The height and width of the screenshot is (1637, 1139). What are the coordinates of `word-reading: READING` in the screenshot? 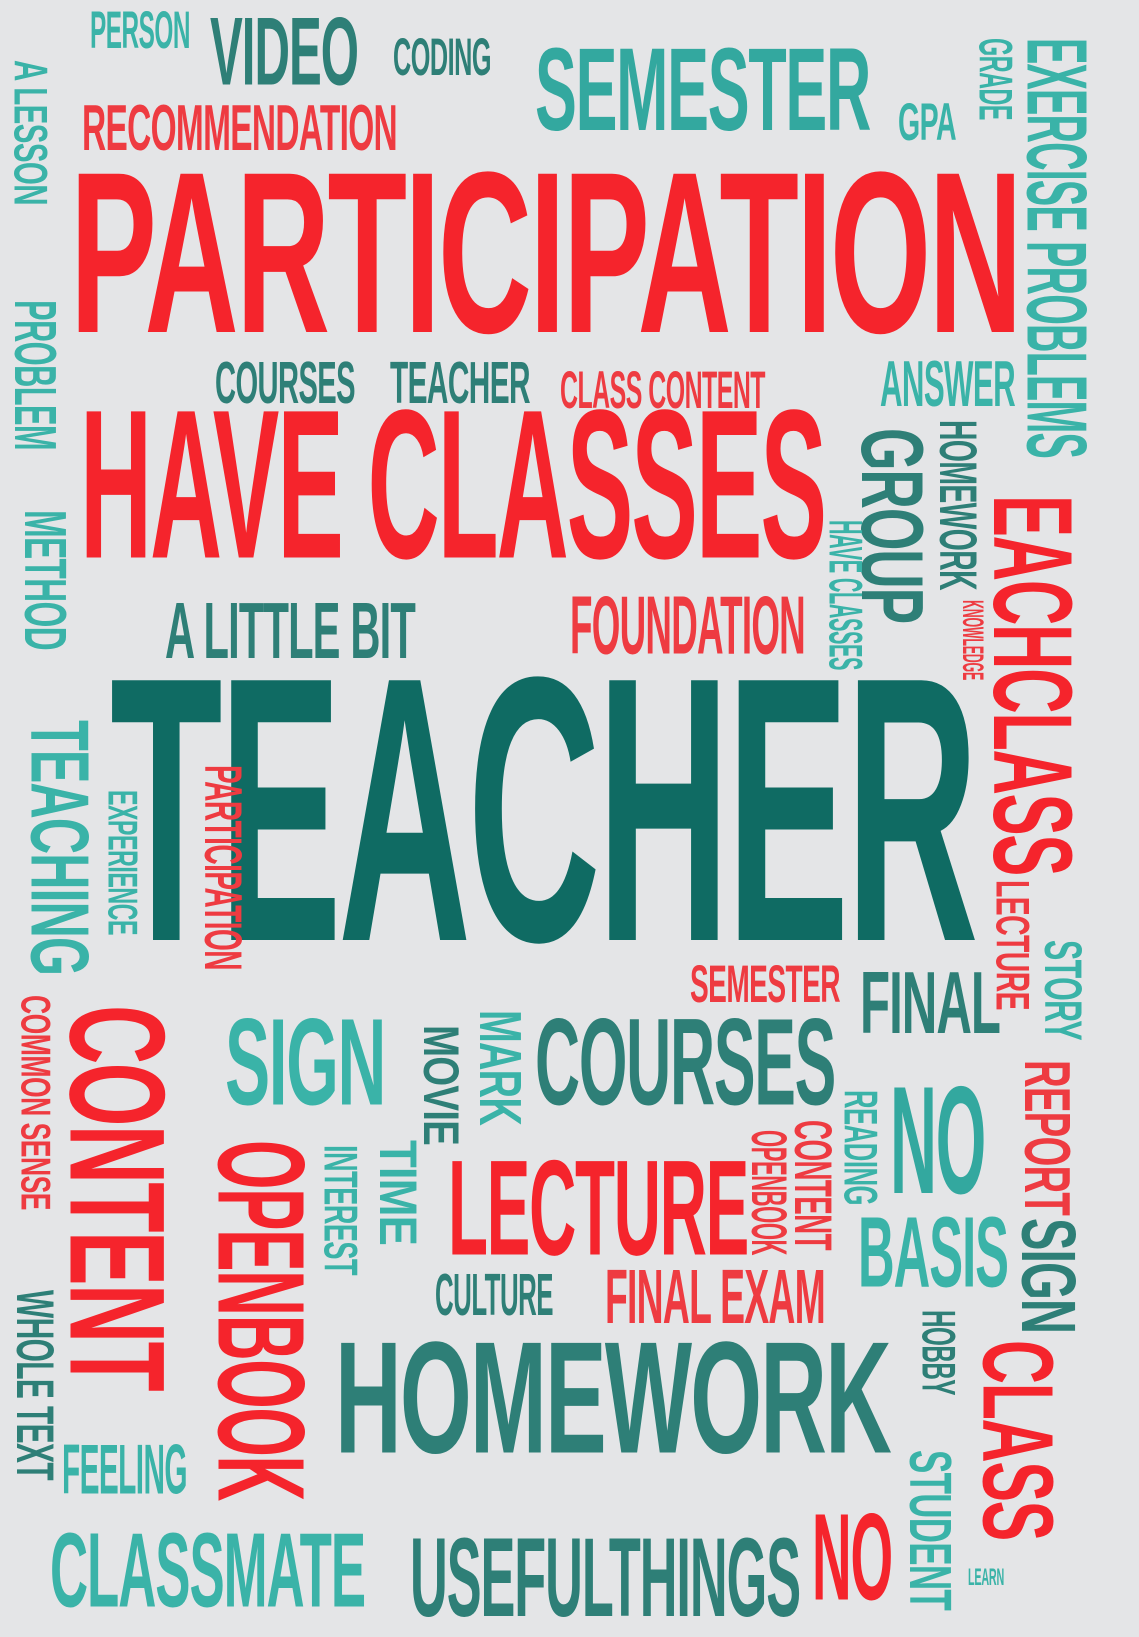 It's located at (860, 1147).